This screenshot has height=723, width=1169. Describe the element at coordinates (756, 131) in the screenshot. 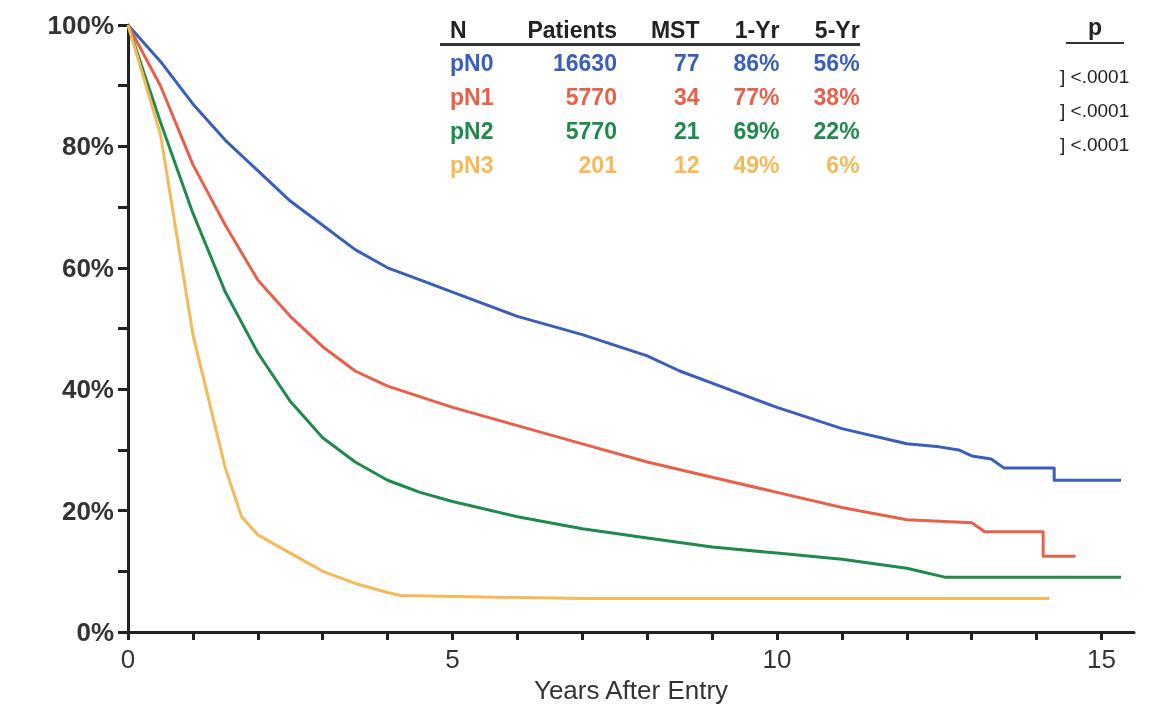

I see `annotation: 69%` at that location.